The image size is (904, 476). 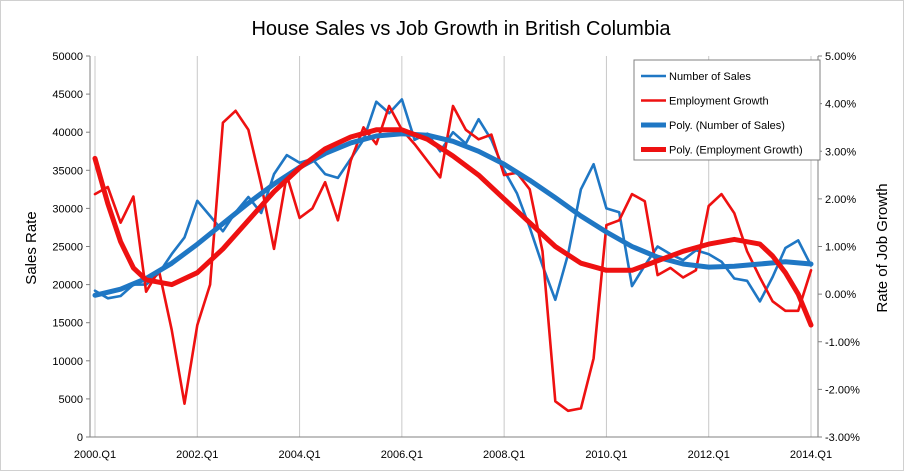 What do you see at coordinates (709, 455) in the screenshot?
I see `x-tick-label: 2012.Q1` at bounding box center [709, 455].